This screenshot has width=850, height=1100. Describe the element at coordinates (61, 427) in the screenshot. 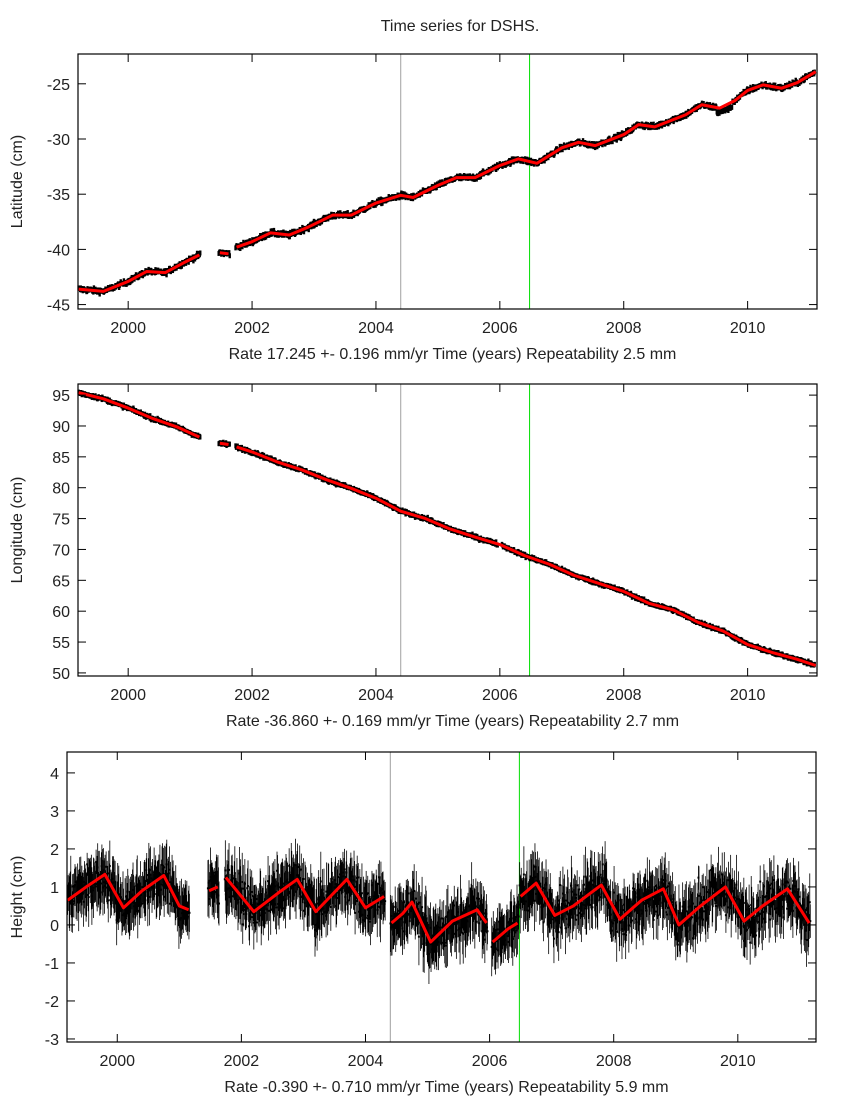

I see `y-tick-label: 90` at that location.